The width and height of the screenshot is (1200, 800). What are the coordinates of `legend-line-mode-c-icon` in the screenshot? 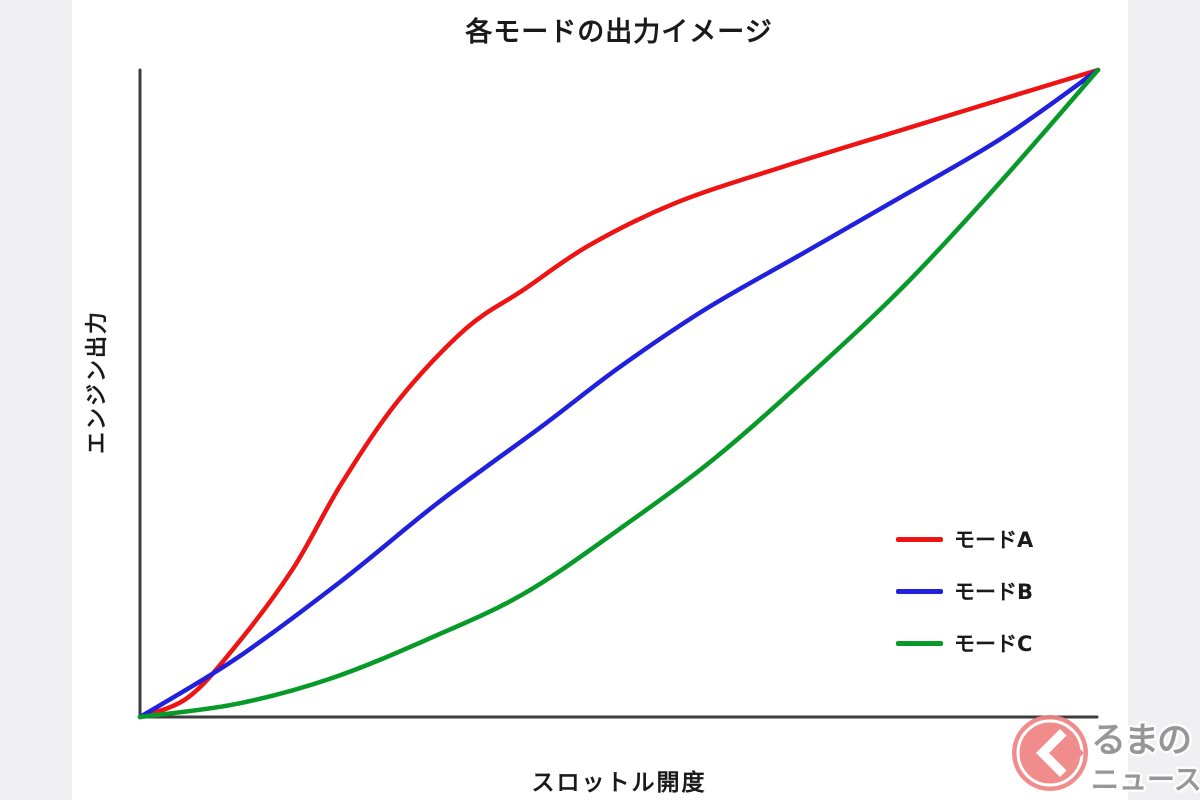 It's located at (919, 643).